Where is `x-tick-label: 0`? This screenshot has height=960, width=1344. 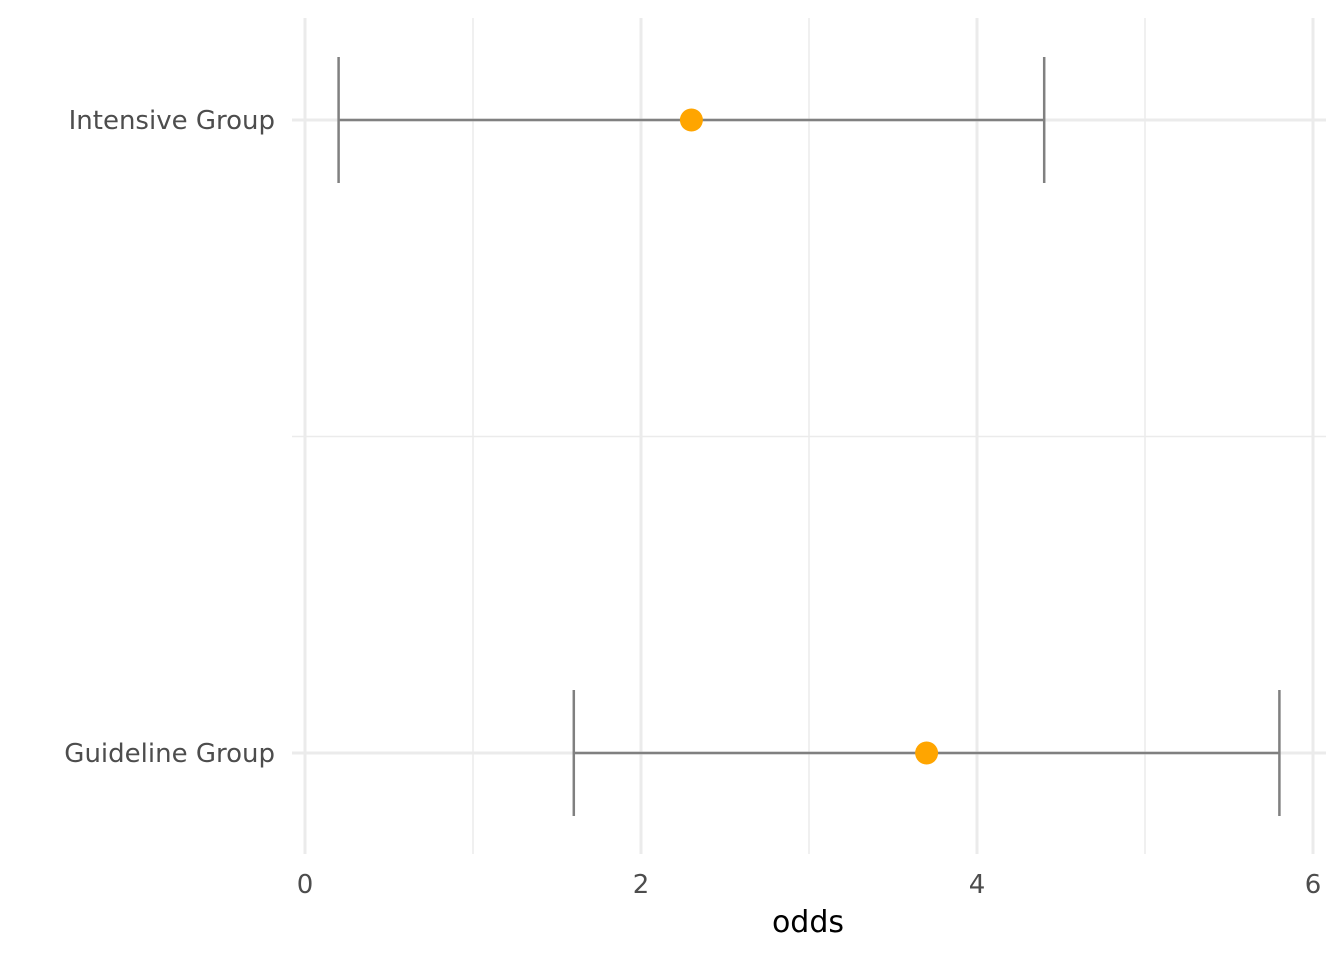
x-tick-label: 0 is located at coordinates (305, 885).